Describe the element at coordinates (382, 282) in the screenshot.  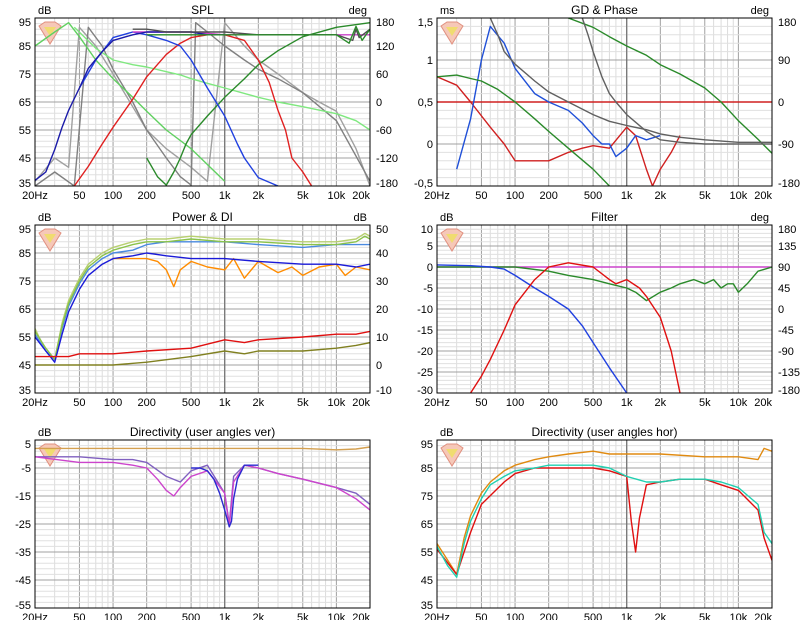
I see `y2-tick-label: 30` at that location.